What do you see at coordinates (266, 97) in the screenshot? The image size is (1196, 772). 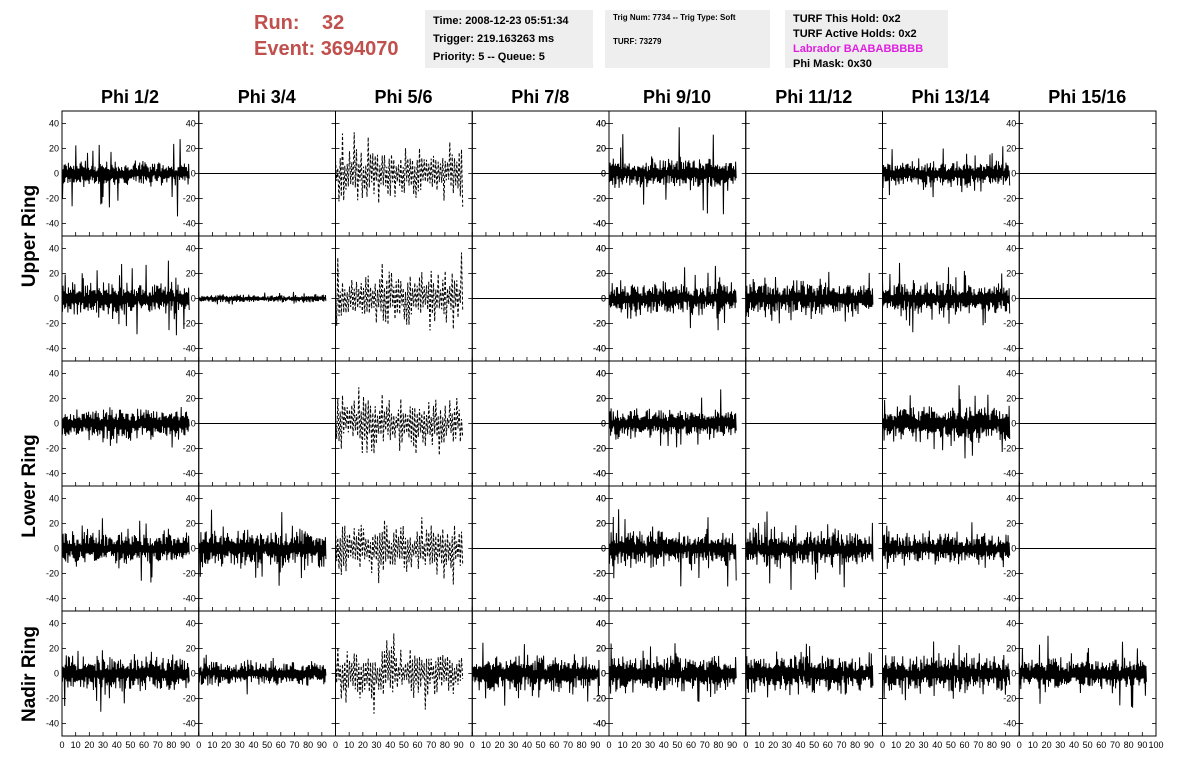 I see `phi-header: Phi 3/4` at bounding box center [266, 97].